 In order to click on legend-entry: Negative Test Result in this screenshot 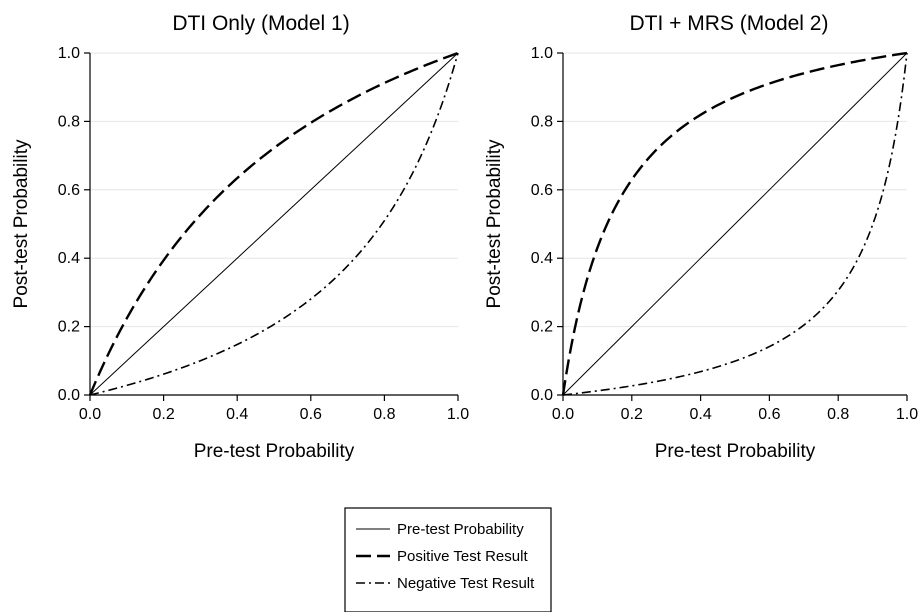, I will do `click(445, 583)`.